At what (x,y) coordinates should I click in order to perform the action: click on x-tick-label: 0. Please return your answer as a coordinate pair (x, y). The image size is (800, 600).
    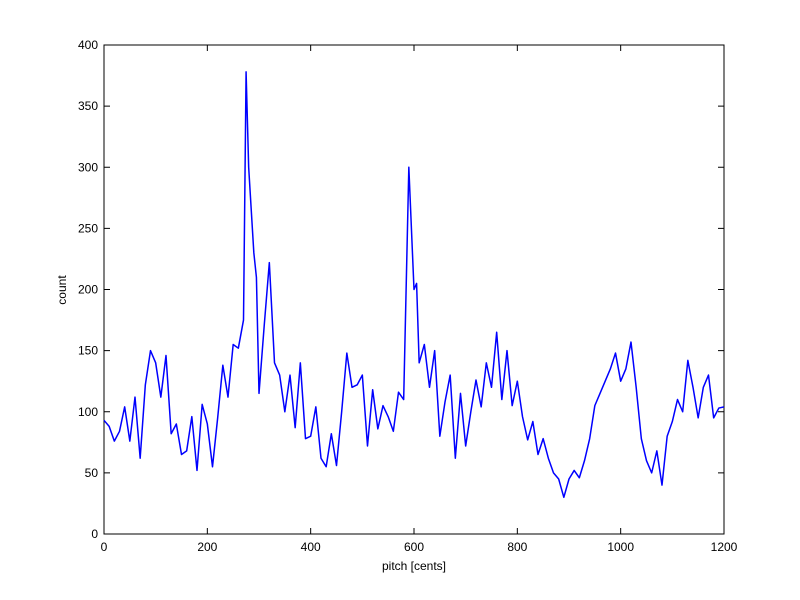
    Looking at the image, I should click on (104, 547).